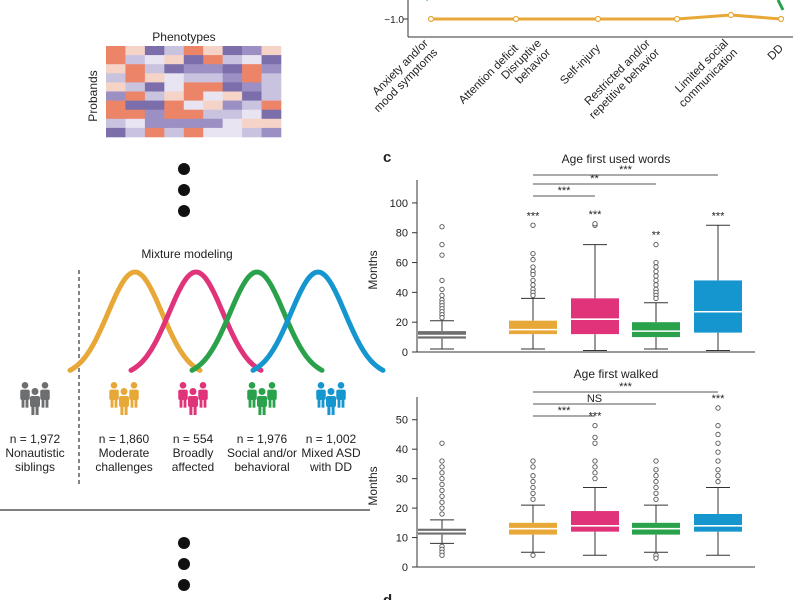 This screenshot has width=800, height=600. I want to click on mixture-curves, so click(226, 321).